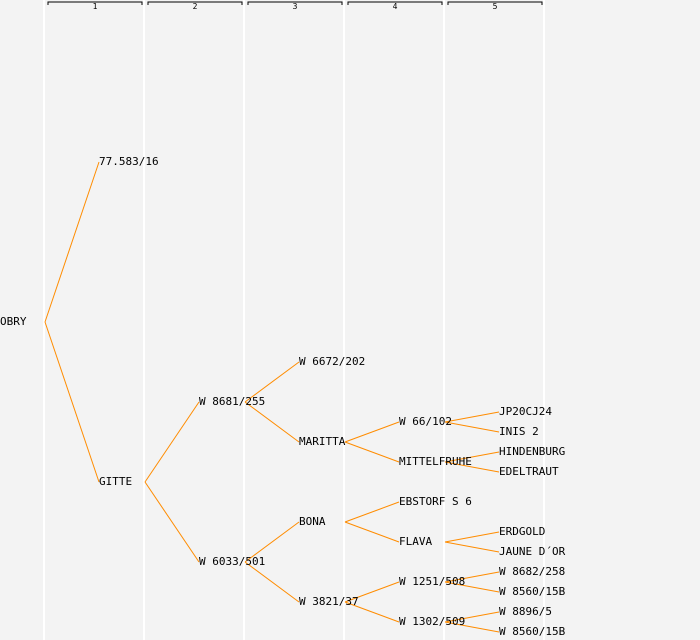 The width and height of the screenshot is (700, 640). Describe the element at coordinates (532, 551) in the screenshot. I see `ancestor-name: JAUNE D´OR` at that location.